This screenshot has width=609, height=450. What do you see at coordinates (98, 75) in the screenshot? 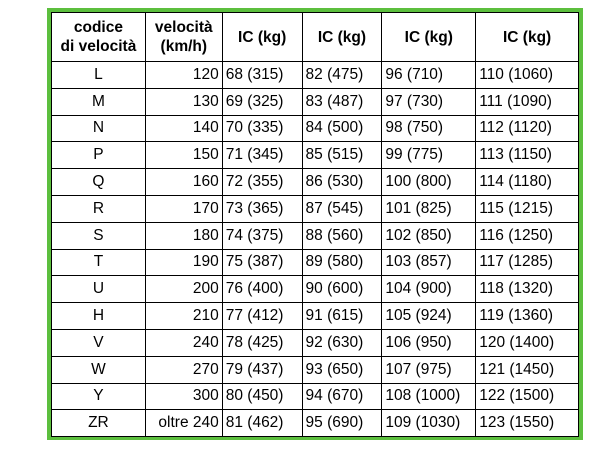
I see `speed-code: L` at bounding box center [98, 75].